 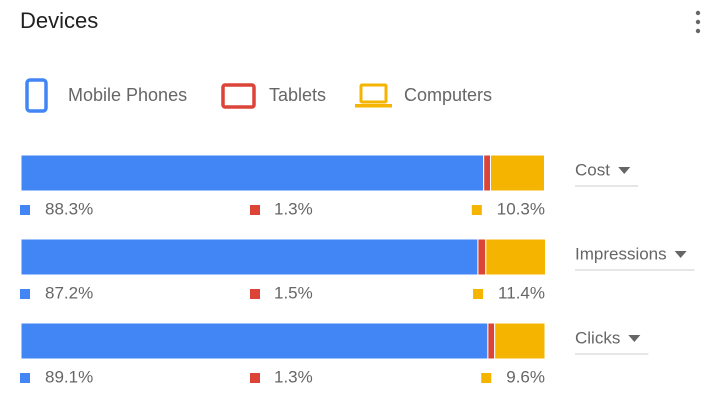 I want to click on metric-dropdown: Cost, so click(x=607, y=173).